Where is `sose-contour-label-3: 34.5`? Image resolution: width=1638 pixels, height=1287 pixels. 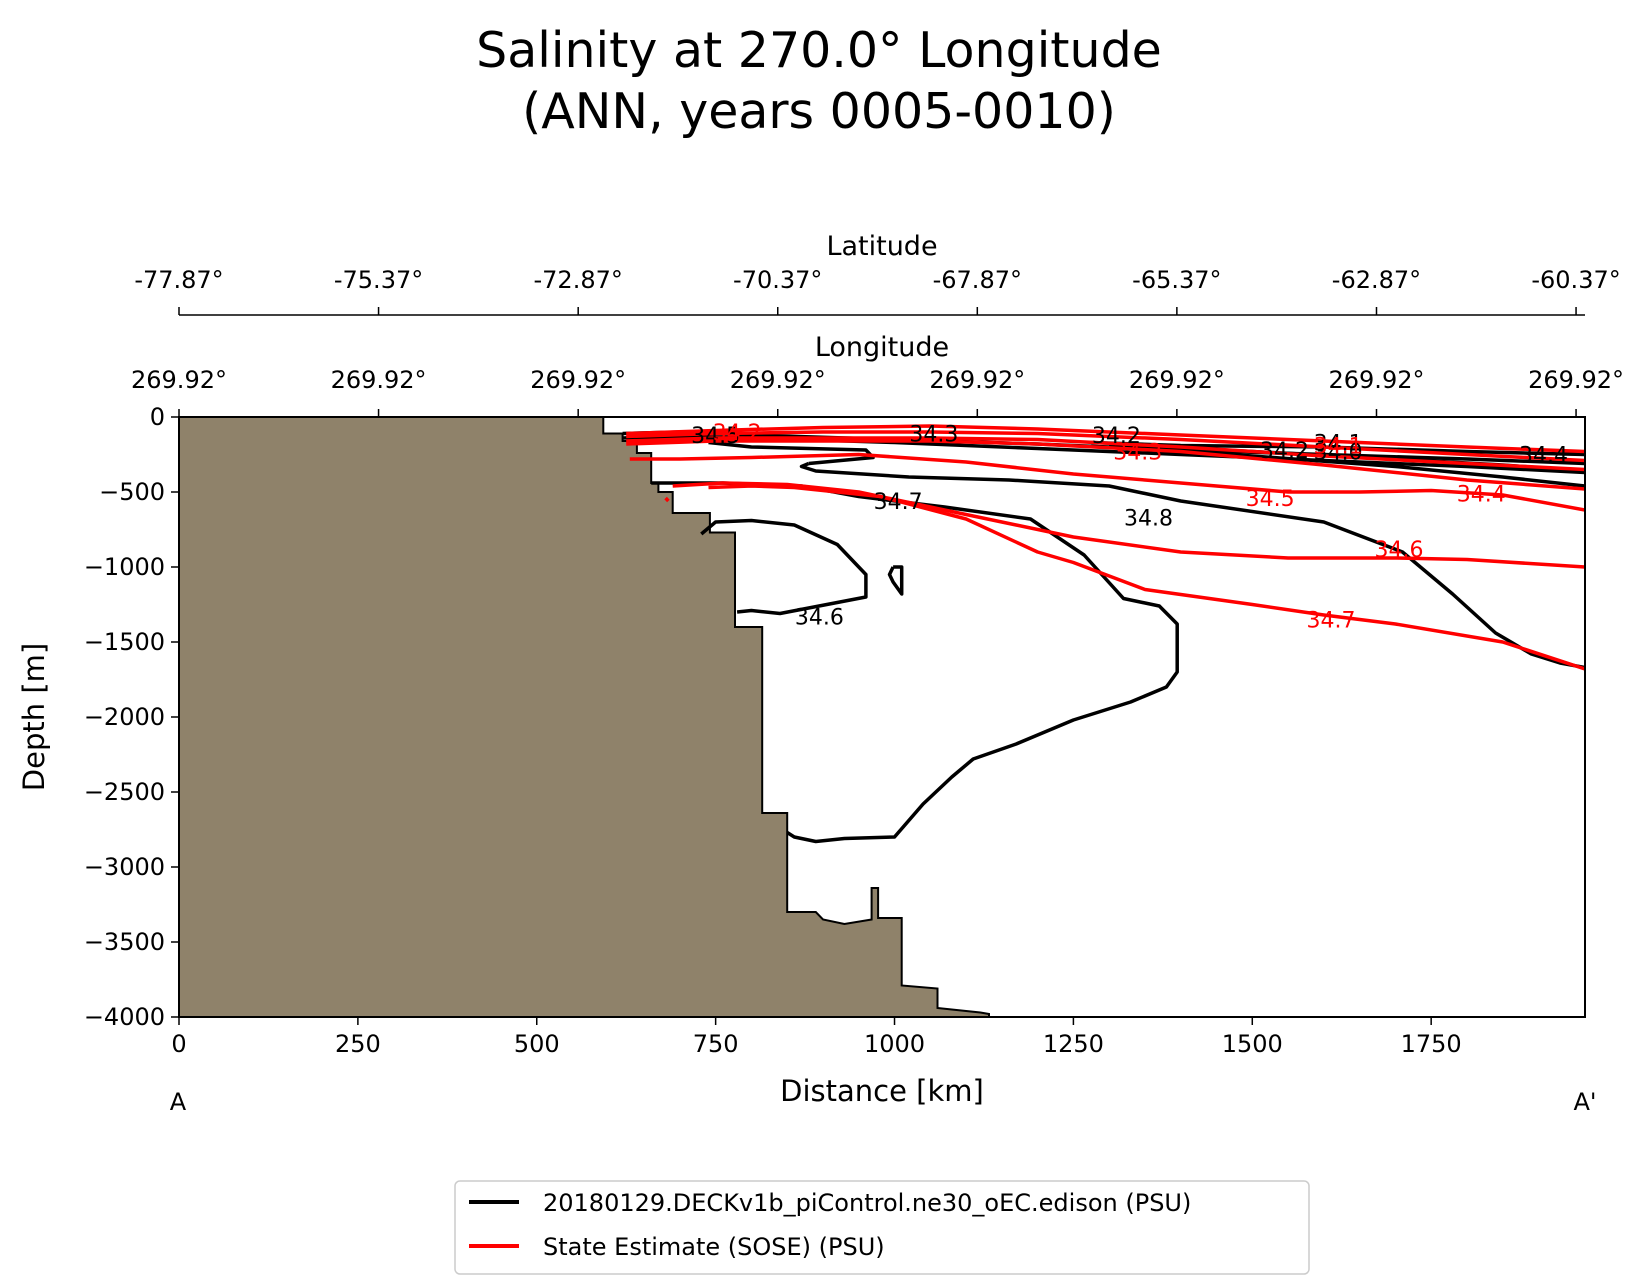
sose-contour-label-3: 34.5 is located at coordinates (1270, 499).